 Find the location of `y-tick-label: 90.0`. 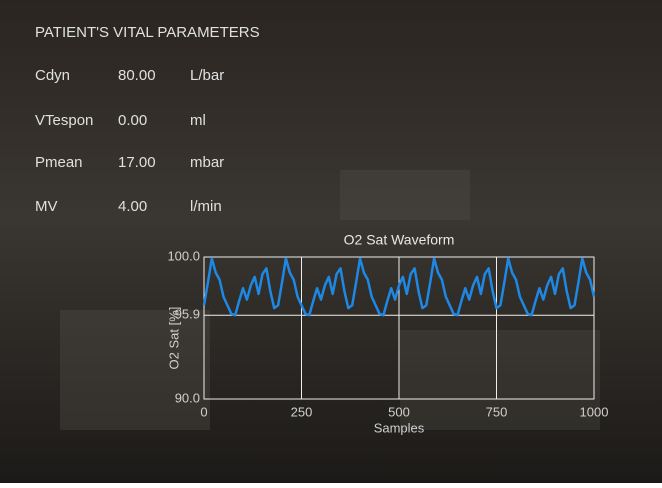

y-tick-label: 90.0 is located at coordinates (187, 397).